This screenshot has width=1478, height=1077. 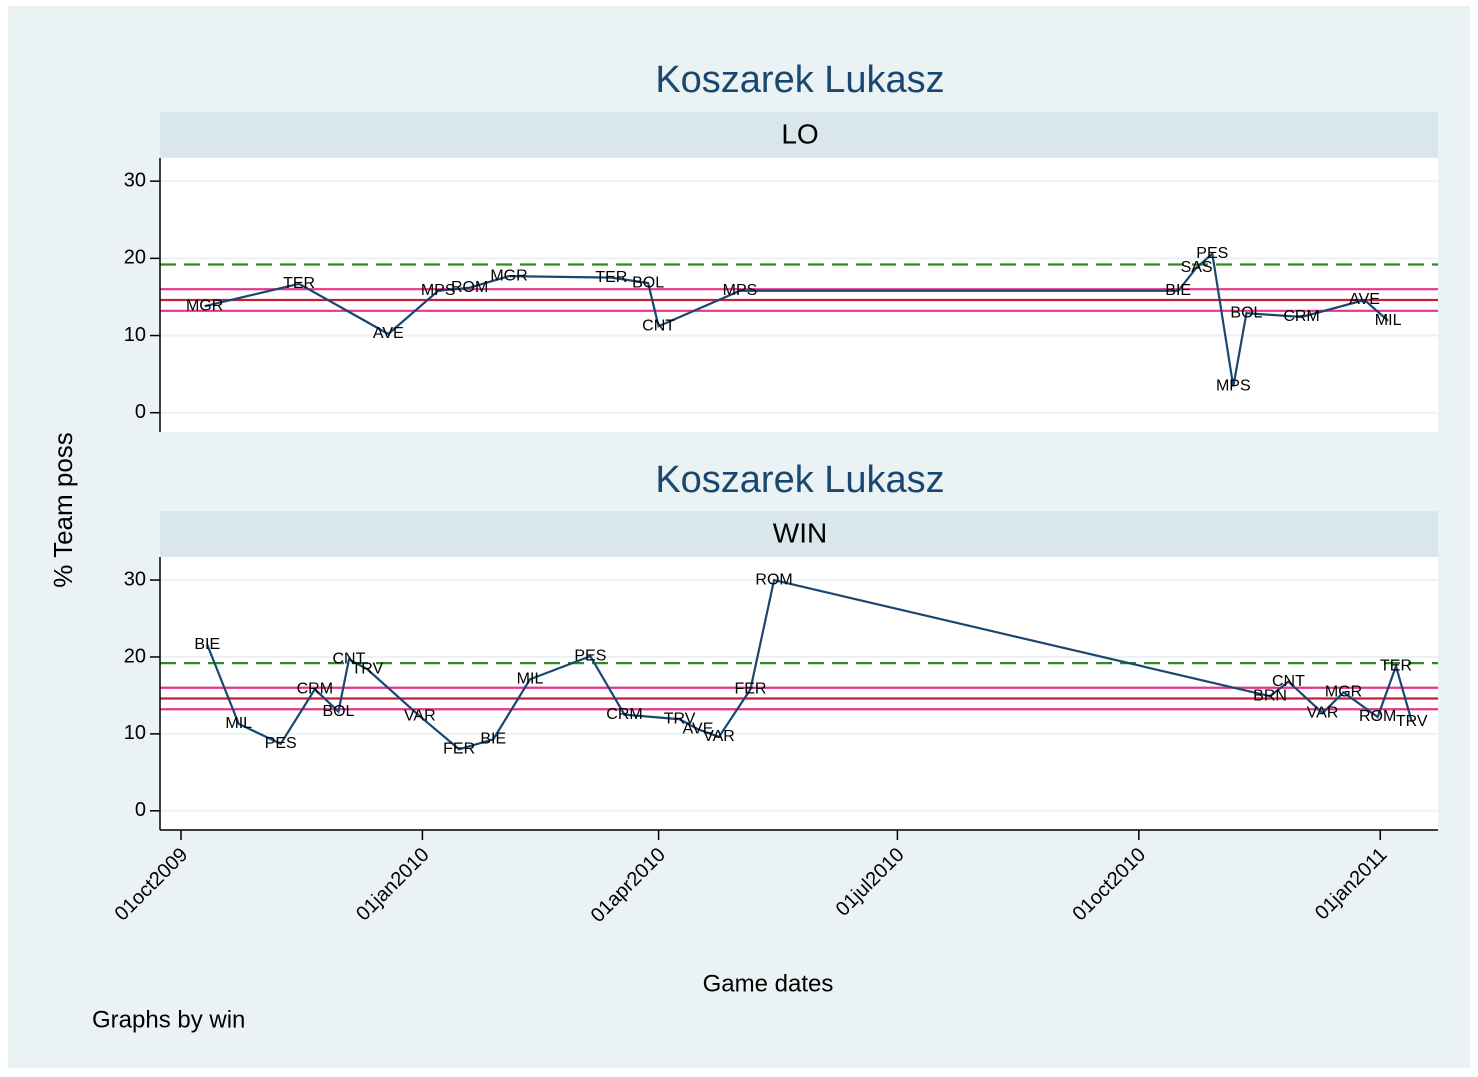 What do you see at coordinates (1197, 267) in the screenshot?
I see `point-label: SAS` at bounding box center [1197, 267].